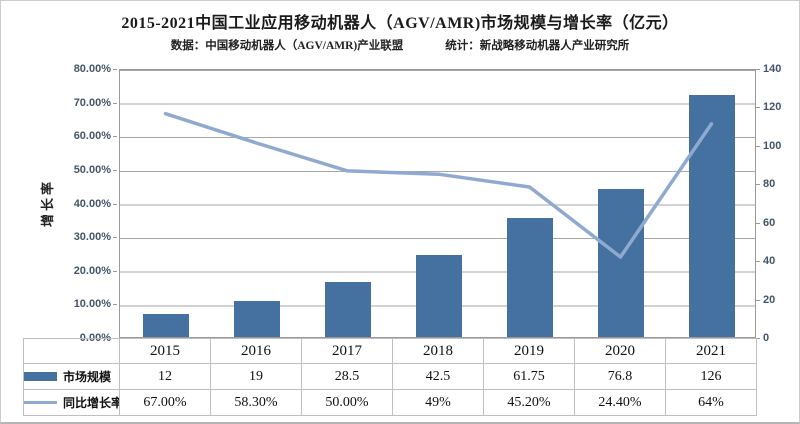  What do you see at coordinates (529, 376) in the screenshot?
I see `market-value-cell: 61.75` at bounding box center [529, 376].